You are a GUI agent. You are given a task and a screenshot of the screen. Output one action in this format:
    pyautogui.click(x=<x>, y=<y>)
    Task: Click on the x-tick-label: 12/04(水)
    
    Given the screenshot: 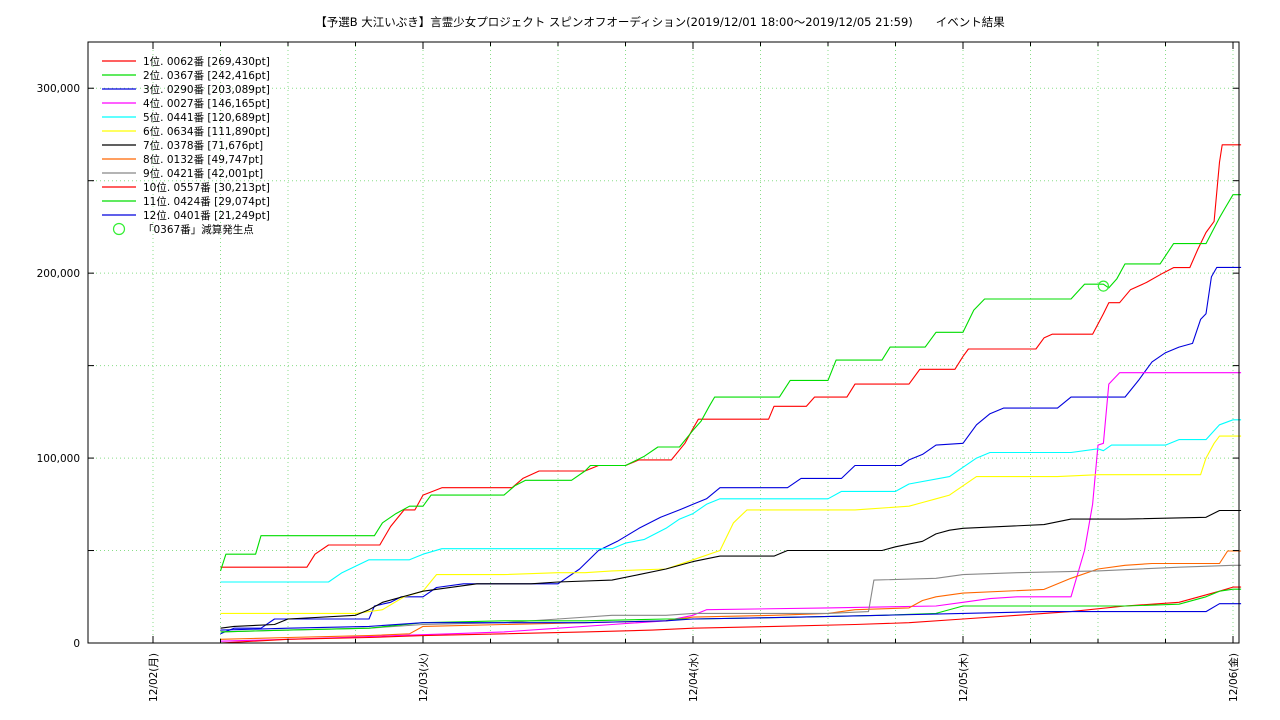 What is the action you would take?
    pyautogui.click(x=694, y=677)
    